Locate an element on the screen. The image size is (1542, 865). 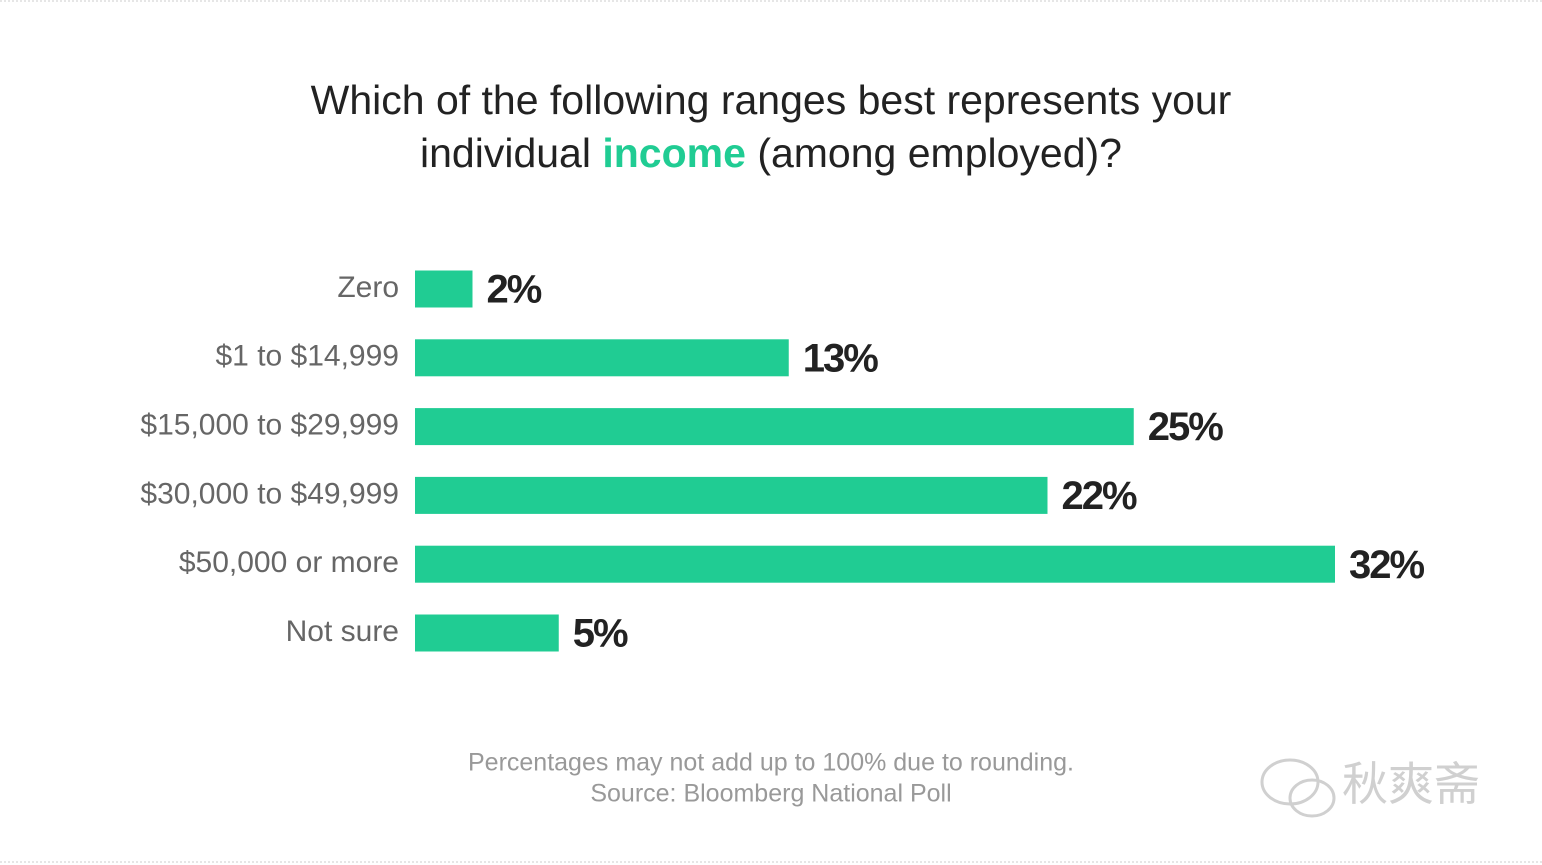
value-label: 13% is located at coordinates (840, 358).